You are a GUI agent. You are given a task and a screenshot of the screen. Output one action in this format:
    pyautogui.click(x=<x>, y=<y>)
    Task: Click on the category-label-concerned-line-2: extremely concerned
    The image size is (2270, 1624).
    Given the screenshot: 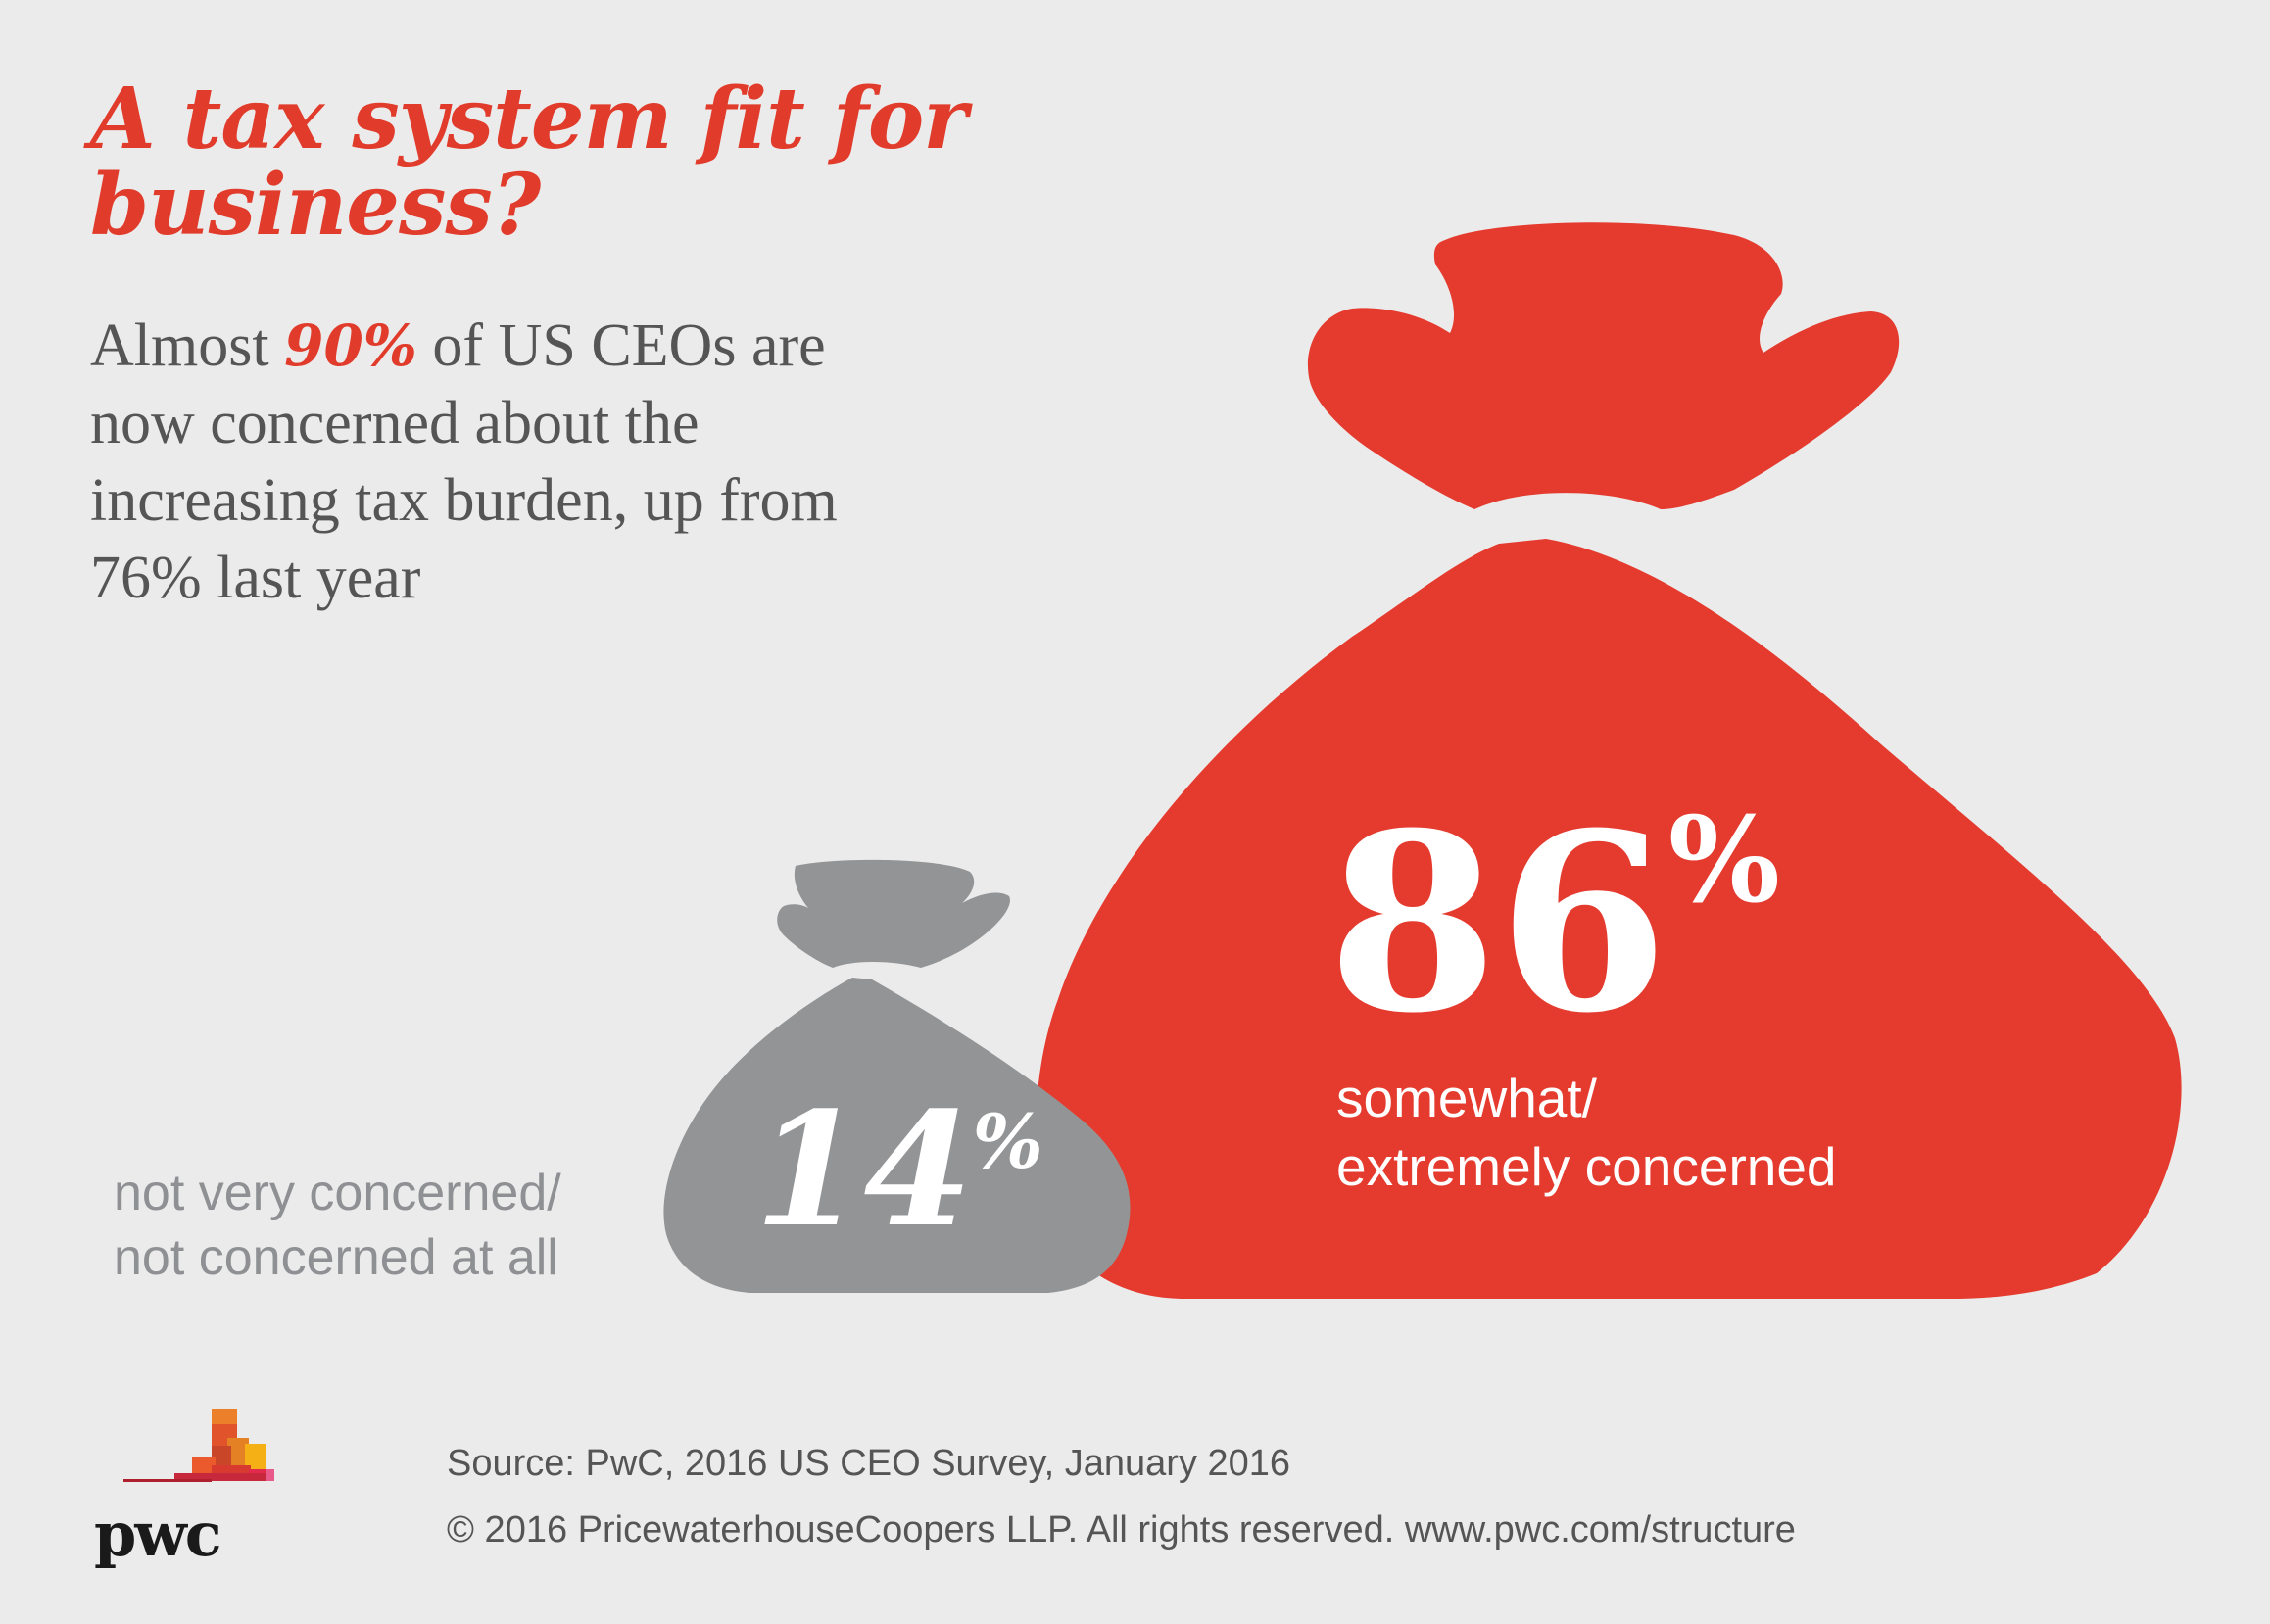 What is the action you would take?
    pyautogui.click(x=1586, y=1166)
    